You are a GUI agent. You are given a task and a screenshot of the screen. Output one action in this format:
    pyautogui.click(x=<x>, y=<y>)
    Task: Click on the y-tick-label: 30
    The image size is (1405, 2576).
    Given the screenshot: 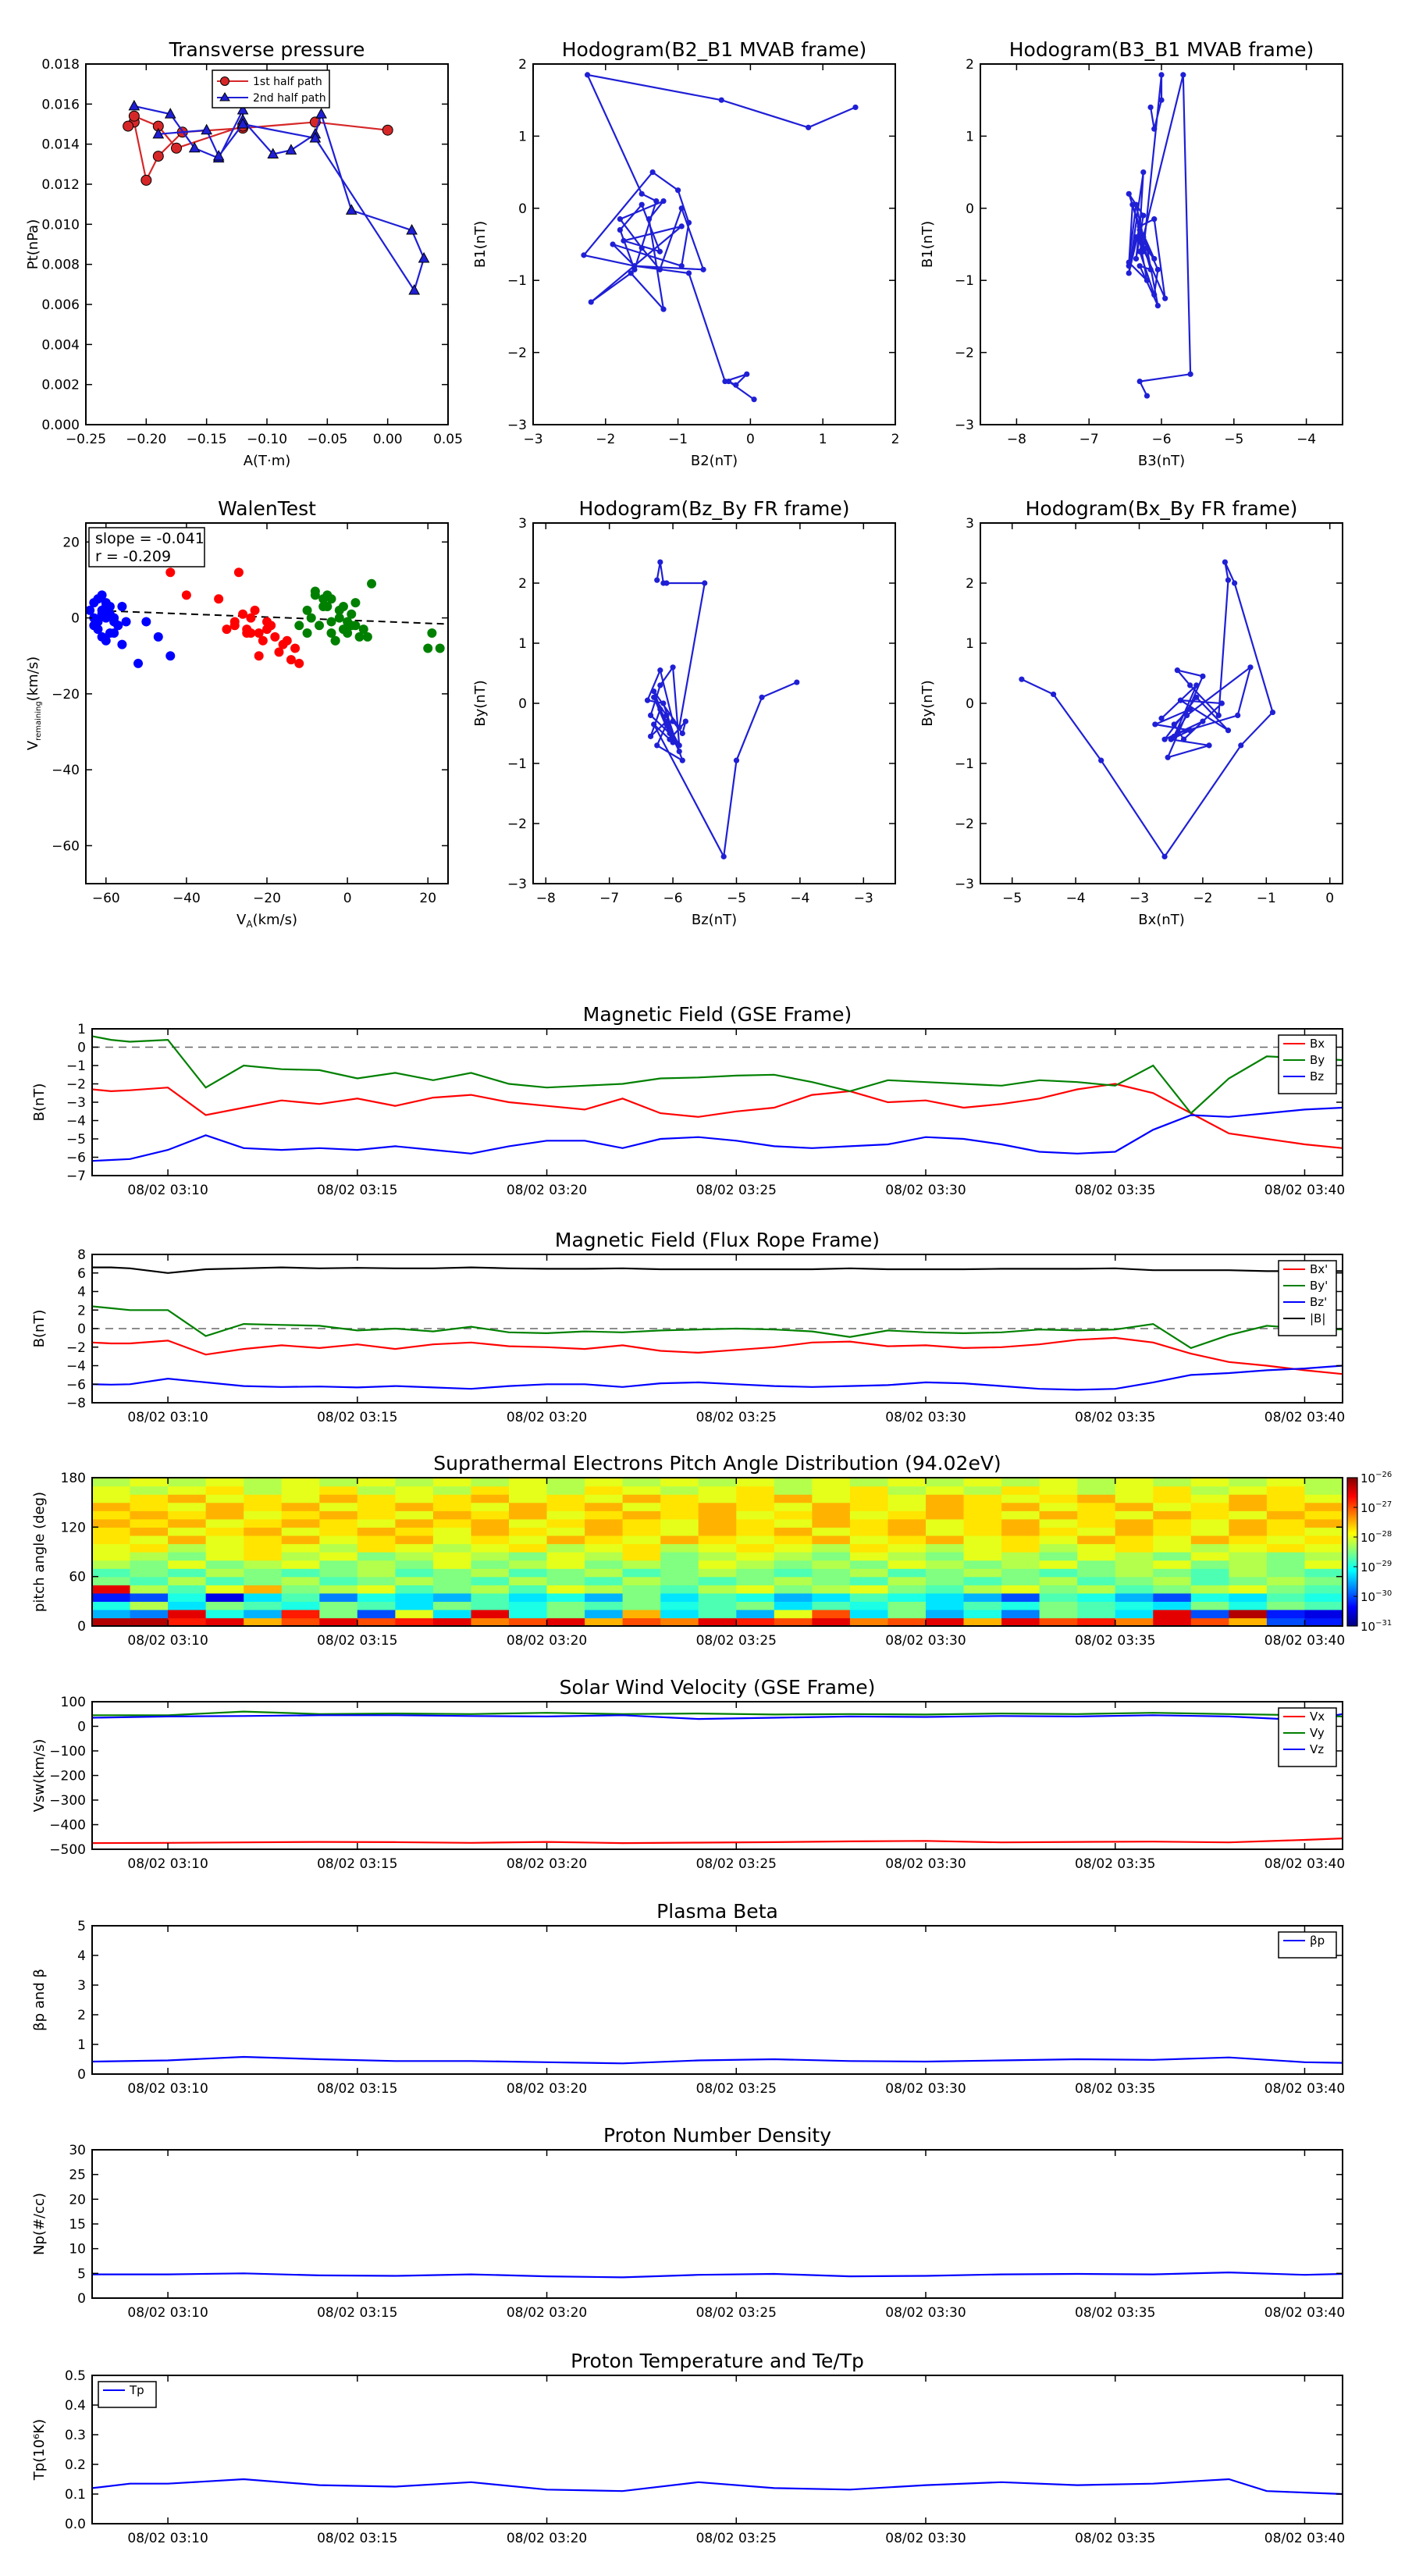 What is the action you would take?
    pyautogui.click(x=77, y=2150)
    